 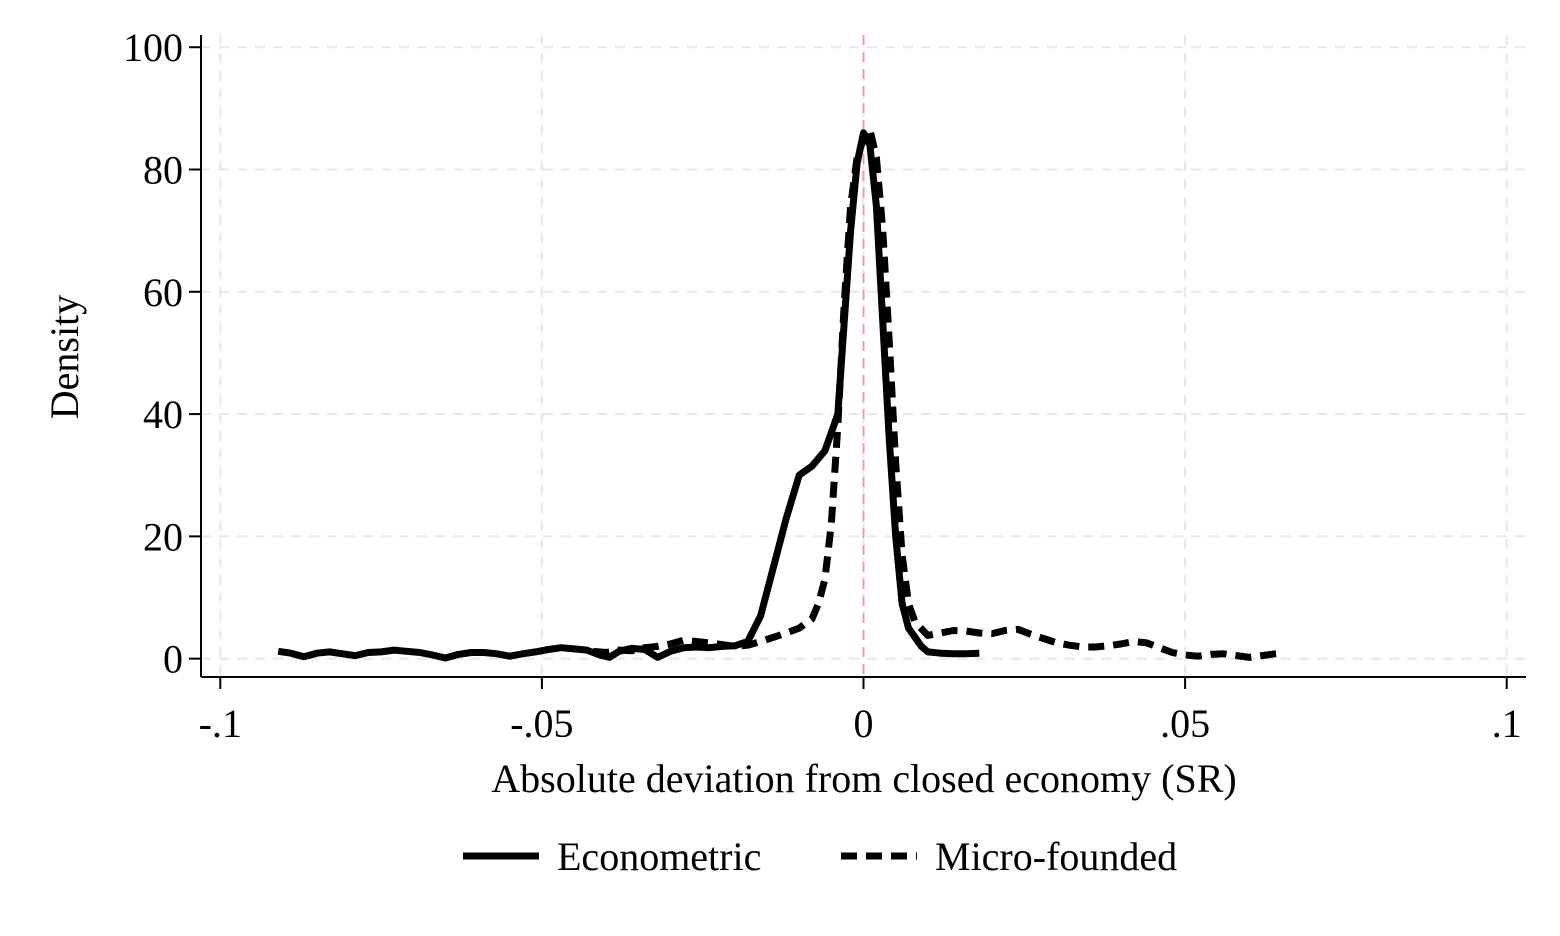 What do you see at coordinates (820, 856) in the screenshot?
I see `legend: Econometric Micro-founded` at bounding box center [820, 856].